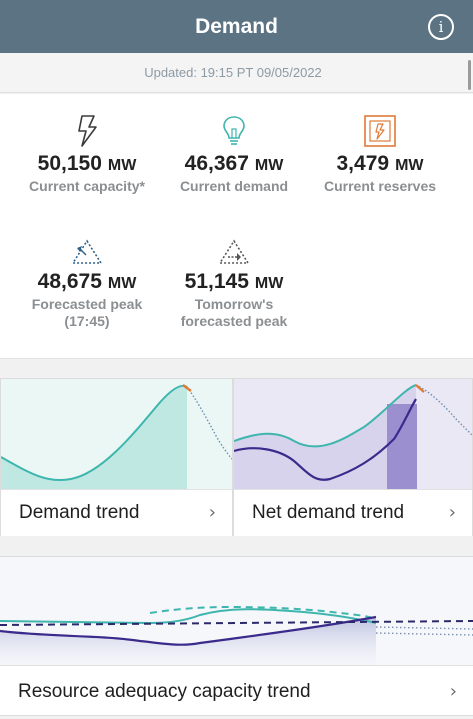 Image resolution: width=473 pixels, height=719 pixels. Describe the element at coordinates (87, 186) in the screenshot. I see `current-capacity-label: Current capacity*` at that location.